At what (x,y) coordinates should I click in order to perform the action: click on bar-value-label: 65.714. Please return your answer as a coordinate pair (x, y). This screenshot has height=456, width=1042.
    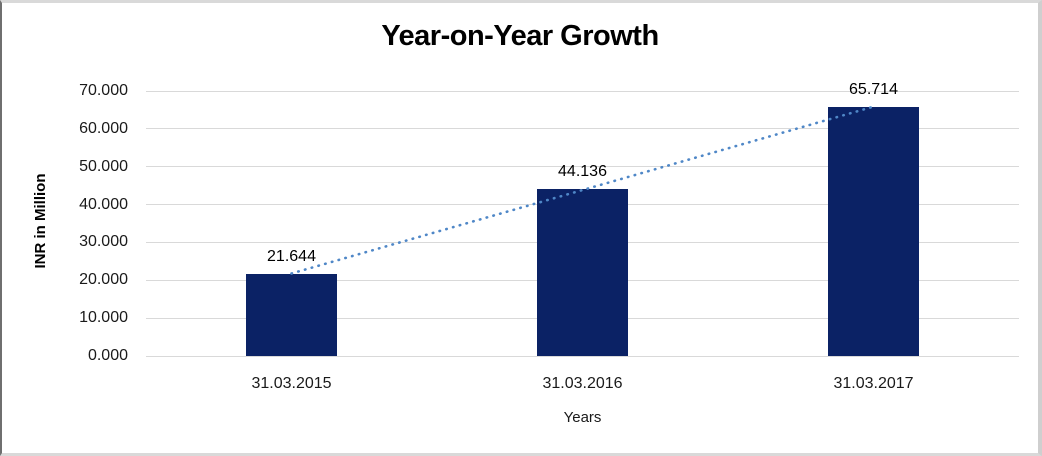
    Looking at the image, I should click on (873, 90).